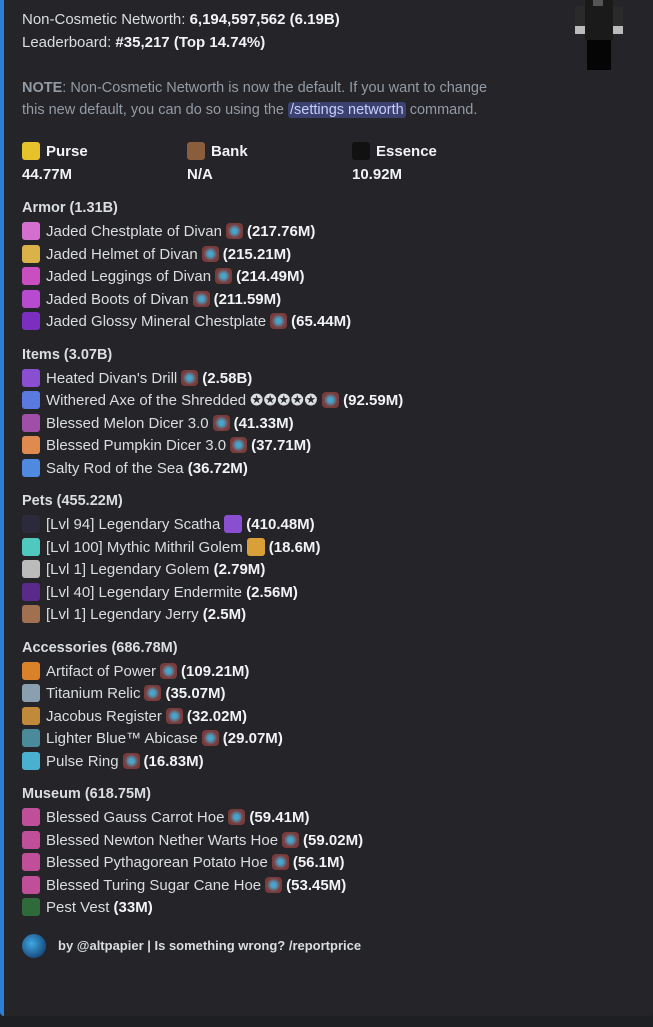 The height and width of the screenshot is (1027, 653). I want to click on section-title: Items (3.07B), so click(67, 354).